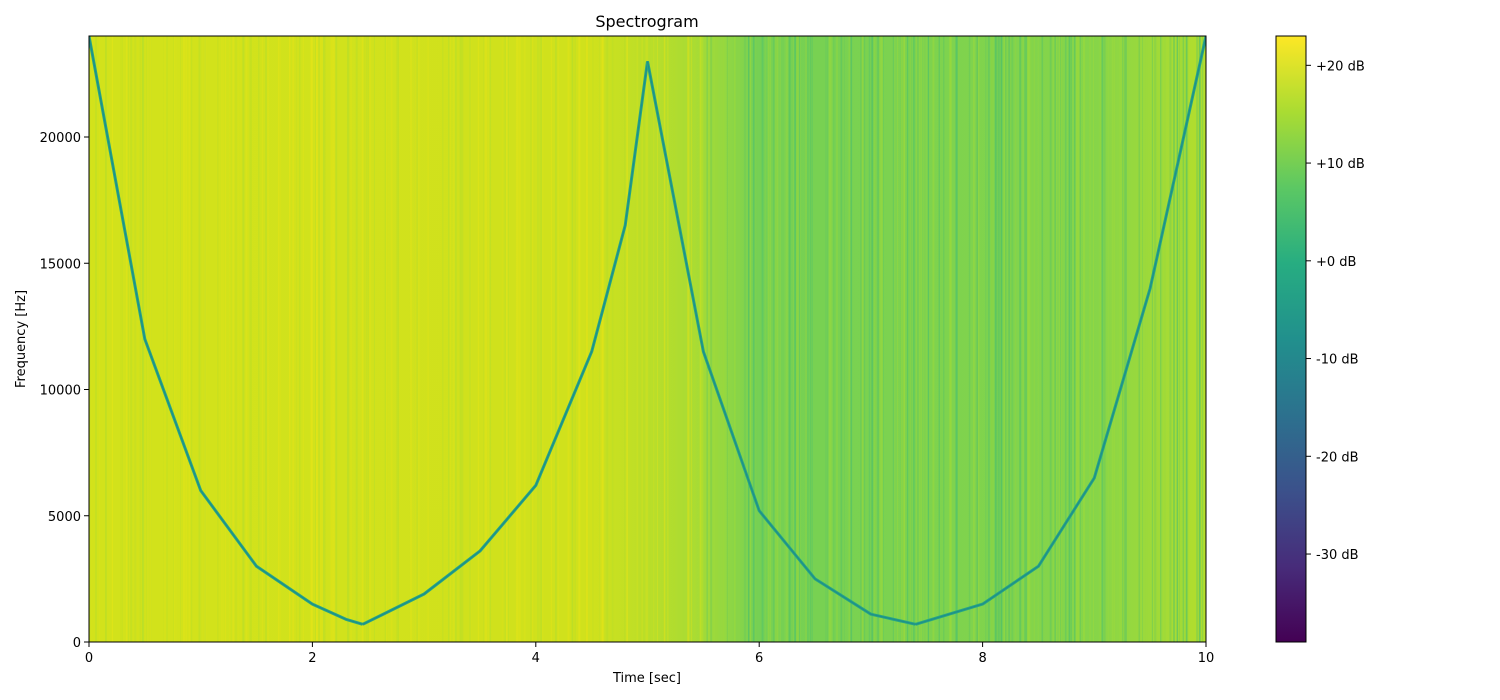  I want to click on colorbar-tick-label: -10 dB, so click(1337, 360).